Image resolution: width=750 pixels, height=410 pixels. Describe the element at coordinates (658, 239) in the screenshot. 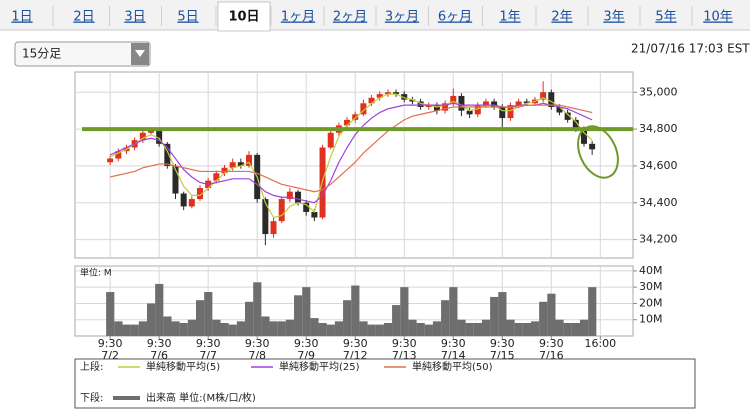

I see `y-tick-label: 34,200` at that location.